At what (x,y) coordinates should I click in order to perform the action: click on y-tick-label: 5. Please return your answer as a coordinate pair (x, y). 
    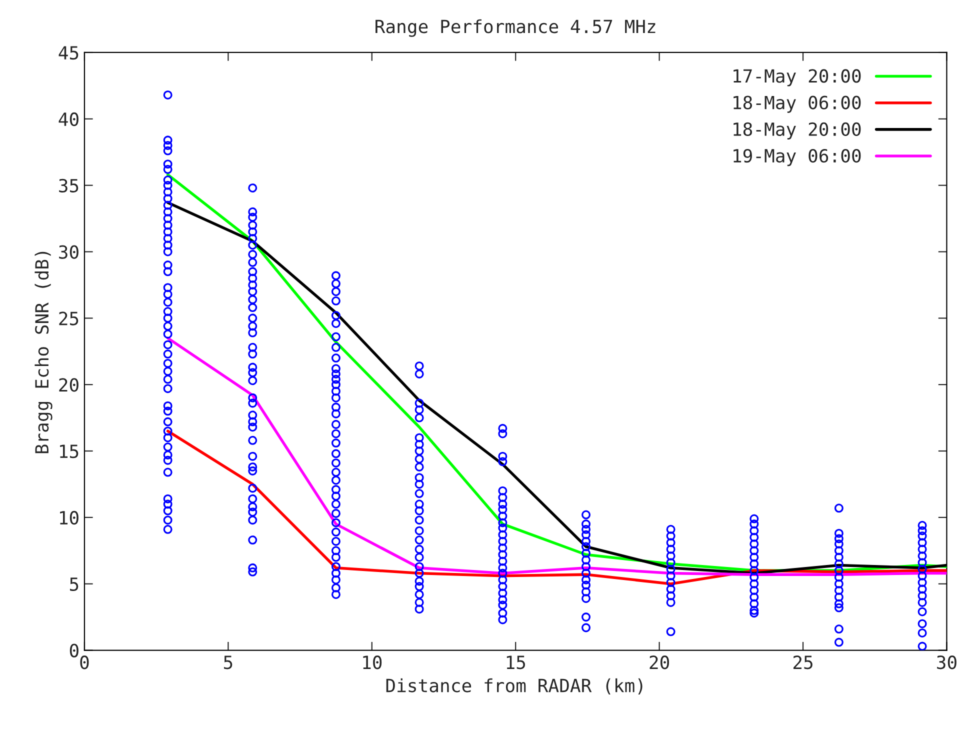
    Looking at the image, I should click on (74, 585).